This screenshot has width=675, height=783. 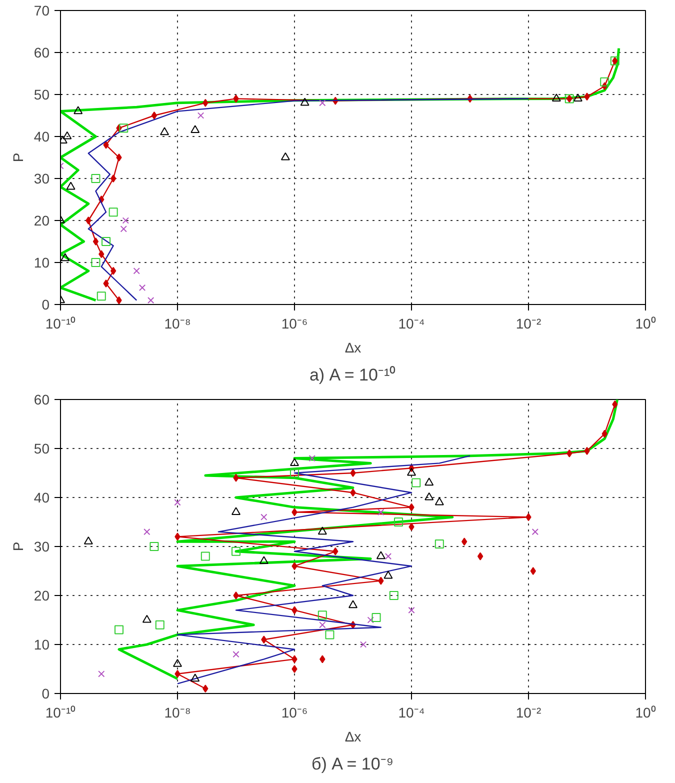 I want to click on text: б) A = 10⁻⁹, so click(x=352, y=764).